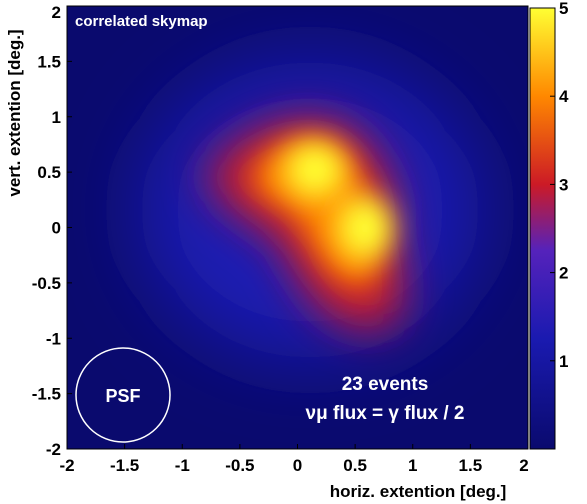  Describe the element at coordinates (315, 170) in the screenshot. I see `hotspot-a` at that location.